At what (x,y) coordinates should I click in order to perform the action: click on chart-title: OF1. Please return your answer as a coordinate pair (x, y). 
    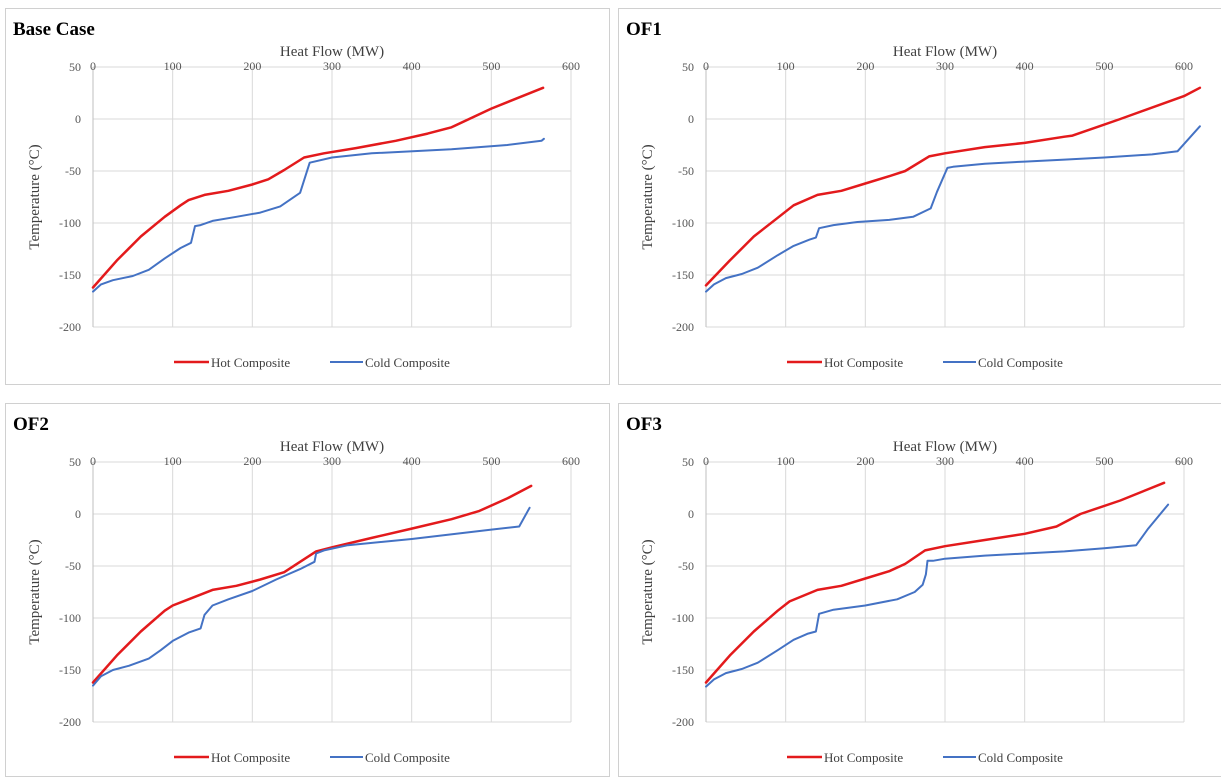
    Looking at the image, I should click on (644, 29).